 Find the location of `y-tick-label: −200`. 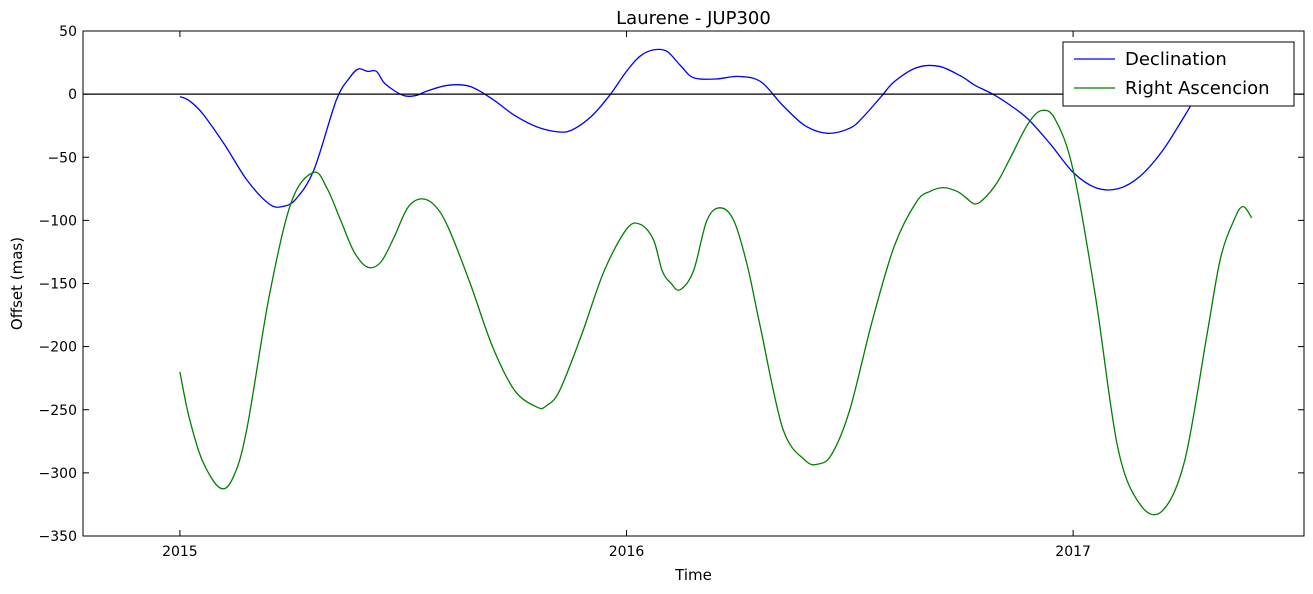

y-tick-label: −200 is located at coordinates (58, 348).